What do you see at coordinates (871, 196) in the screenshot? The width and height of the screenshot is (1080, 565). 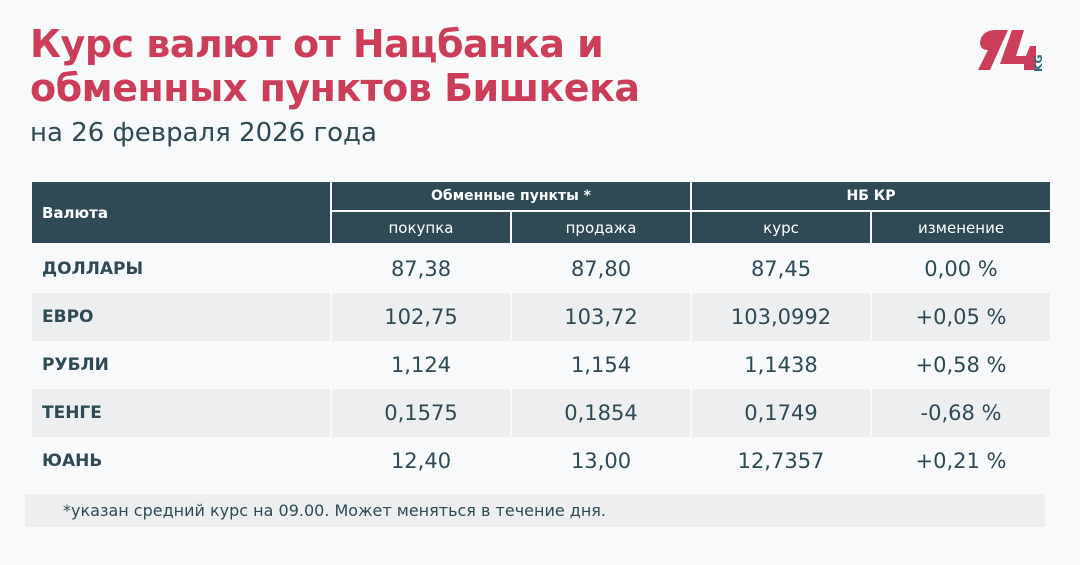 I see `header-nbkr: НБ КР` at bounding box center [871, 196].